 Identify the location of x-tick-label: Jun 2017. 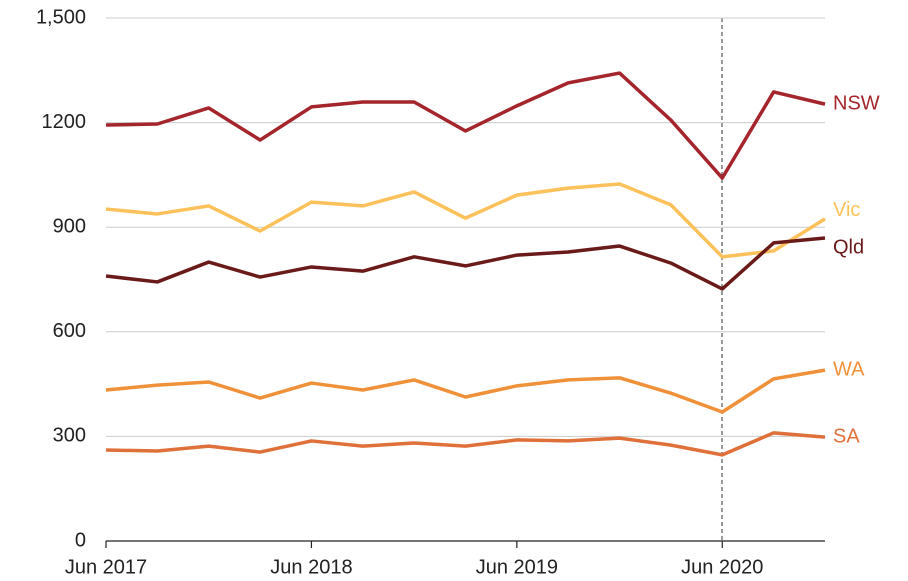
(106, 567).